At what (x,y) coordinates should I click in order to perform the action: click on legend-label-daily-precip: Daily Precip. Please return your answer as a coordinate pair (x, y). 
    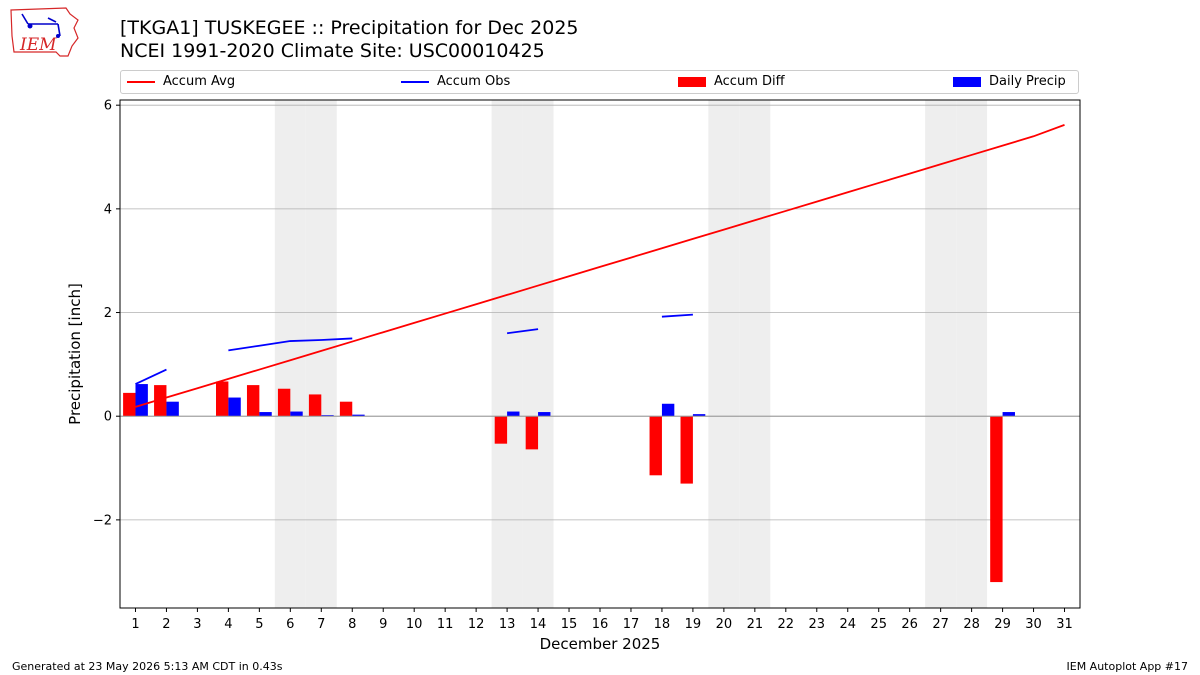
    Looking at the image, I should click on (1027, 81).